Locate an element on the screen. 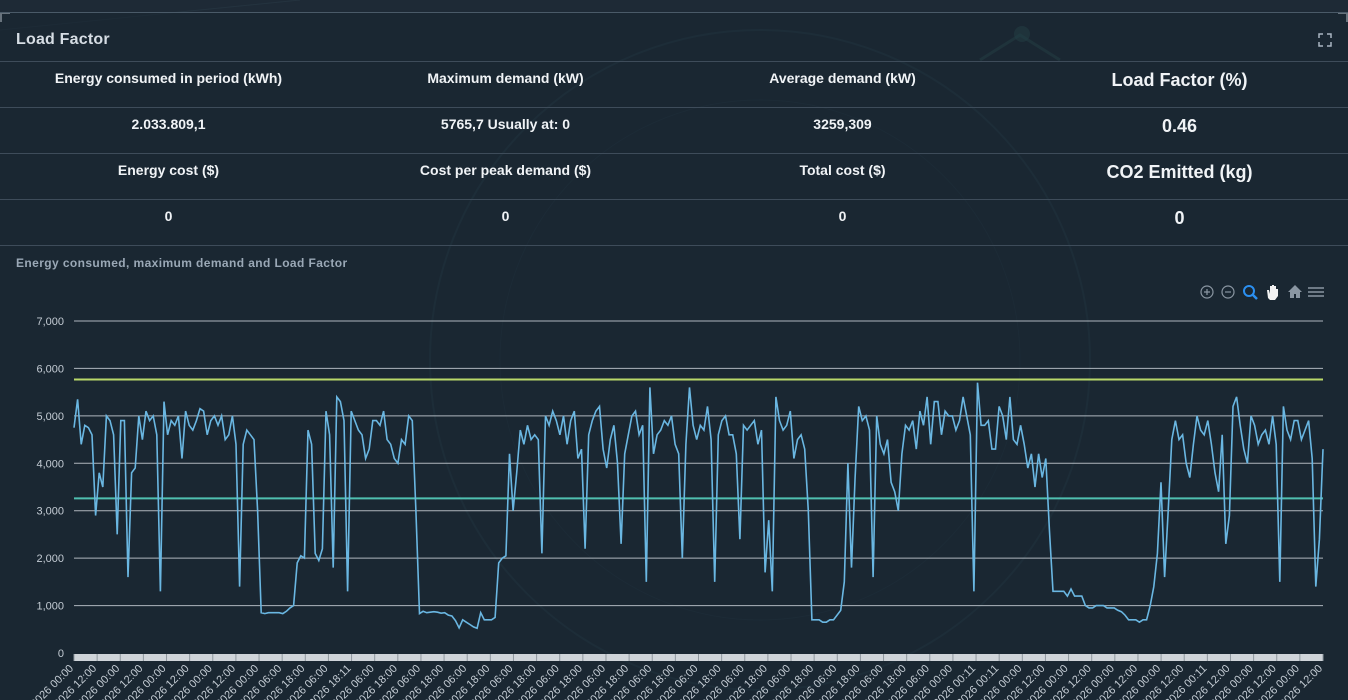 The image size is (1348, 700). selection-zoom-icon is located at coordinates (1250, 292).